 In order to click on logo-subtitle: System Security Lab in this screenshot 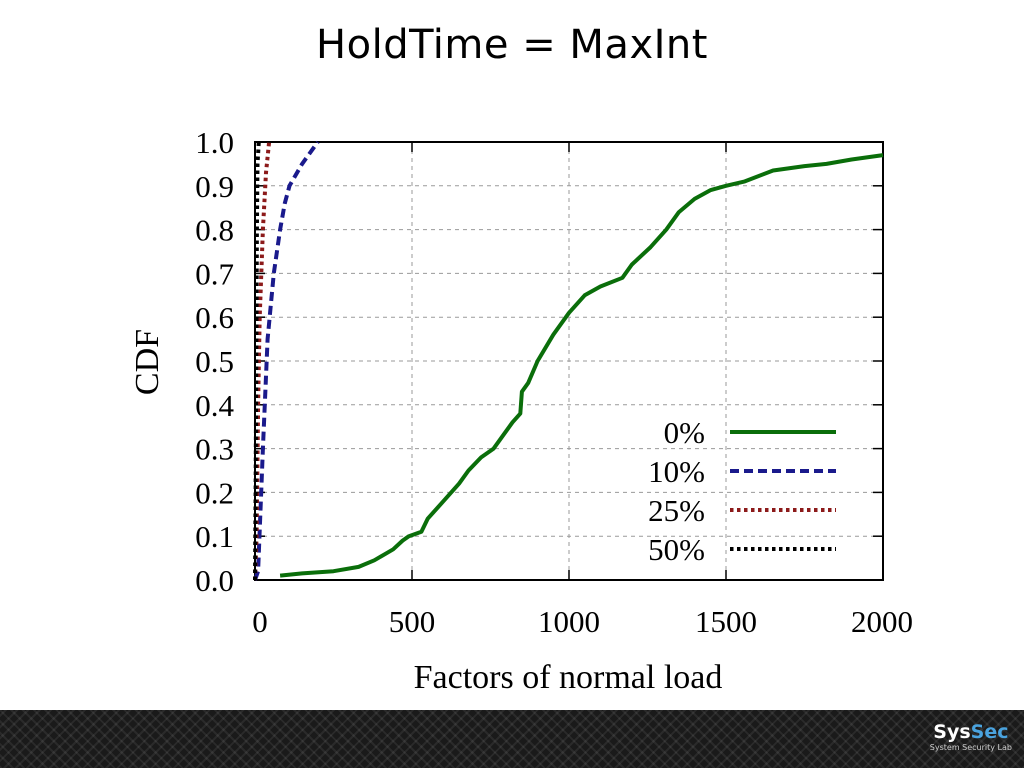, I will do `click(970, 747)`.